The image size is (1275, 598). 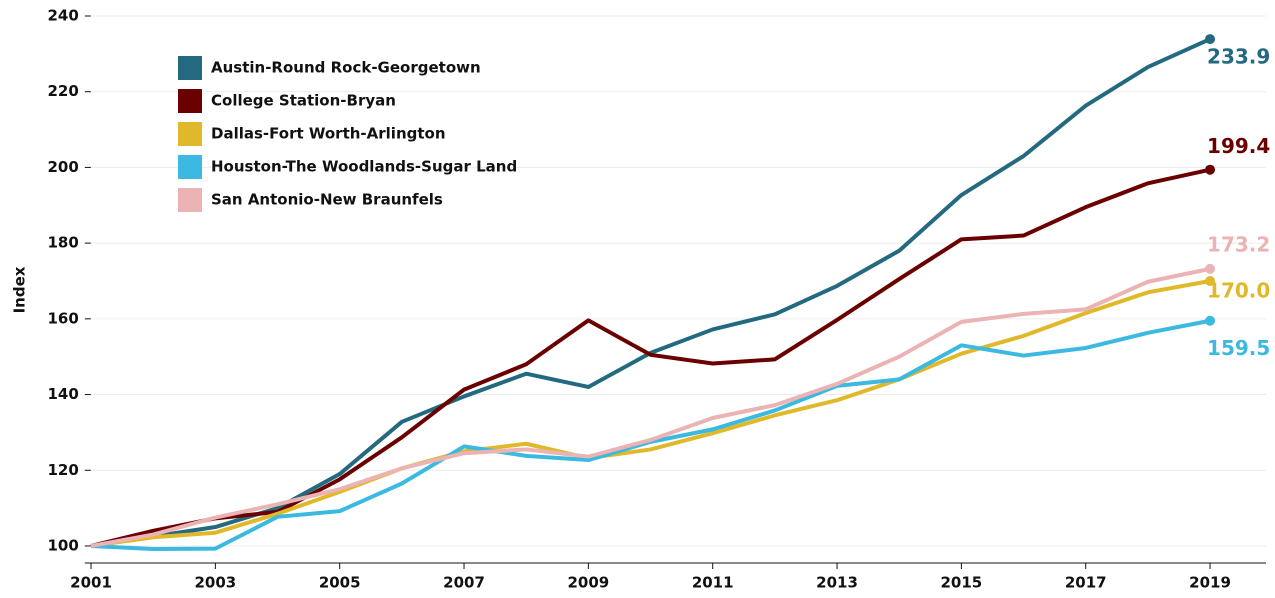 I want to click on x-tick-label: 2019, so click(x=1210, y=583).